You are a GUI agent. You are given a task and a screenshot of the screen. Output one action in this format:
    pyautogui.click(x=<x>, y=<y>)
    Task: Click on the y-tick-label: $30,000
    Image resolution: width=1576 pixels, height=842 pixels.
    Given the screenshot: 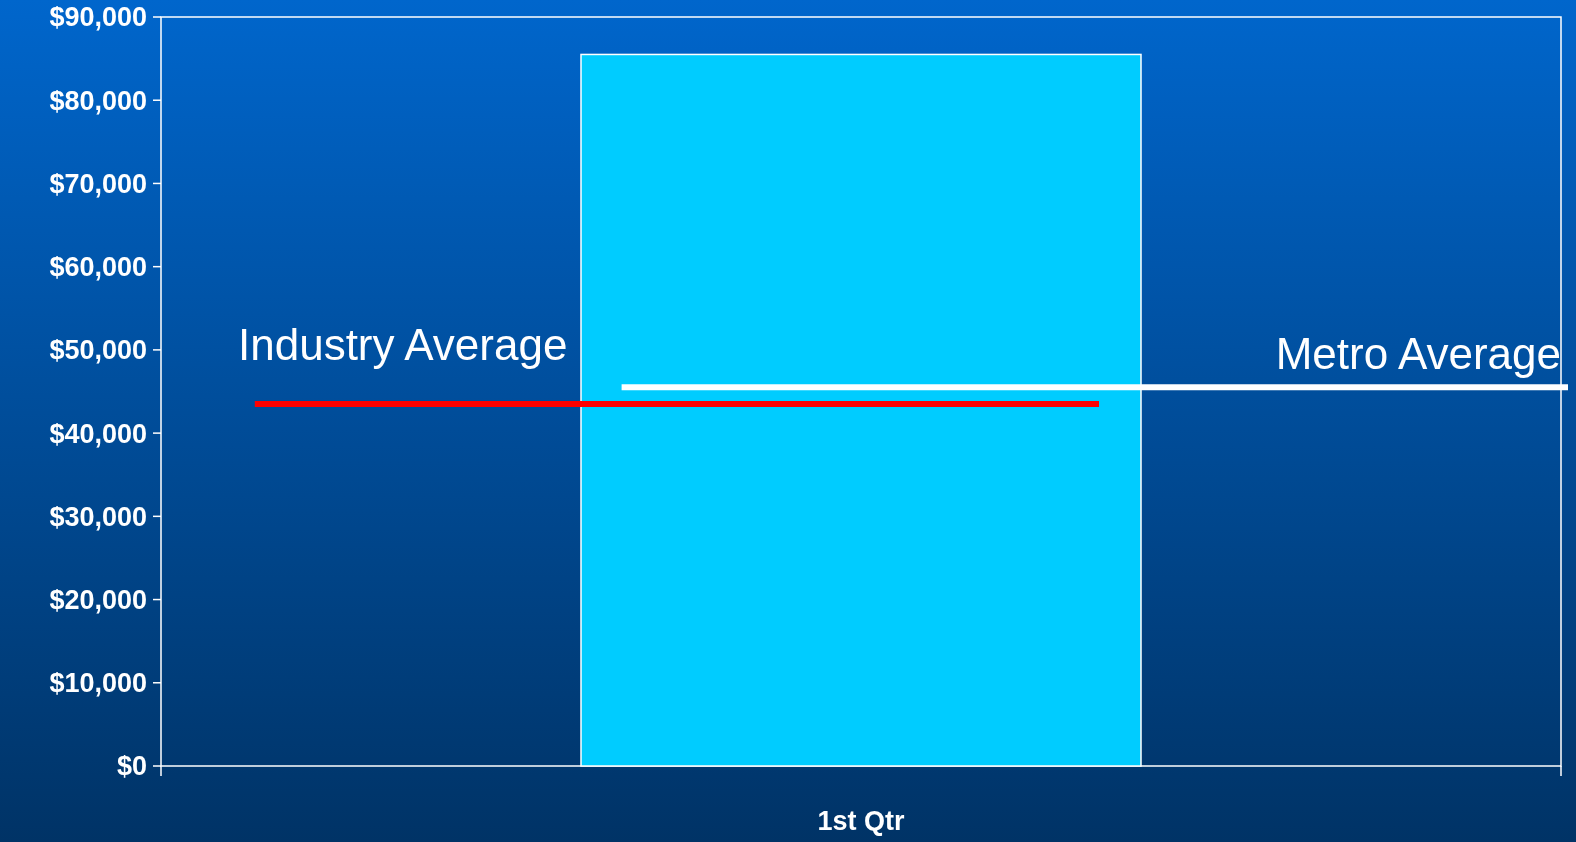 What is the action you would take?
    pyautogui.click(x=98, y=516)
    